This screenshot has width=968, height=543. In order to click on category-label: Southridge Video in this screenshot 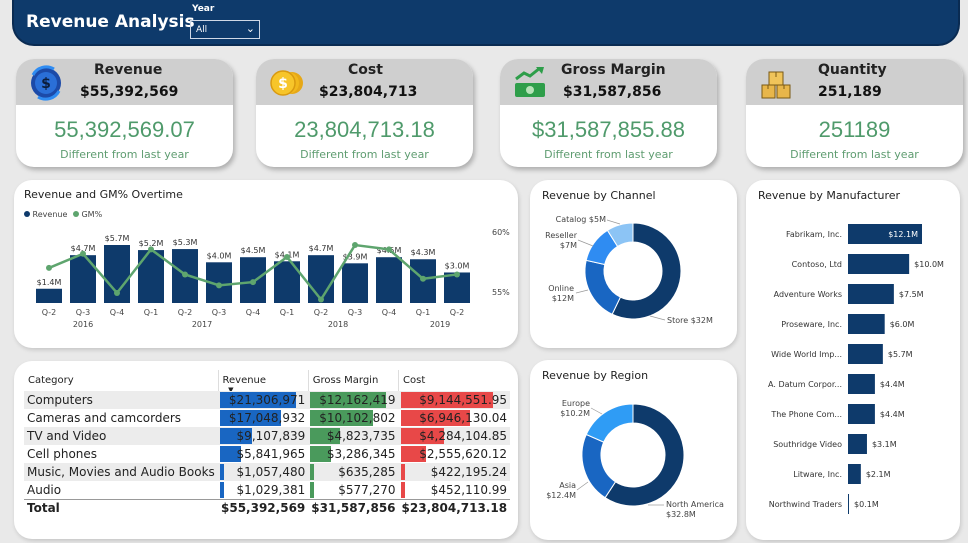, I will do `click(807, 444)`.